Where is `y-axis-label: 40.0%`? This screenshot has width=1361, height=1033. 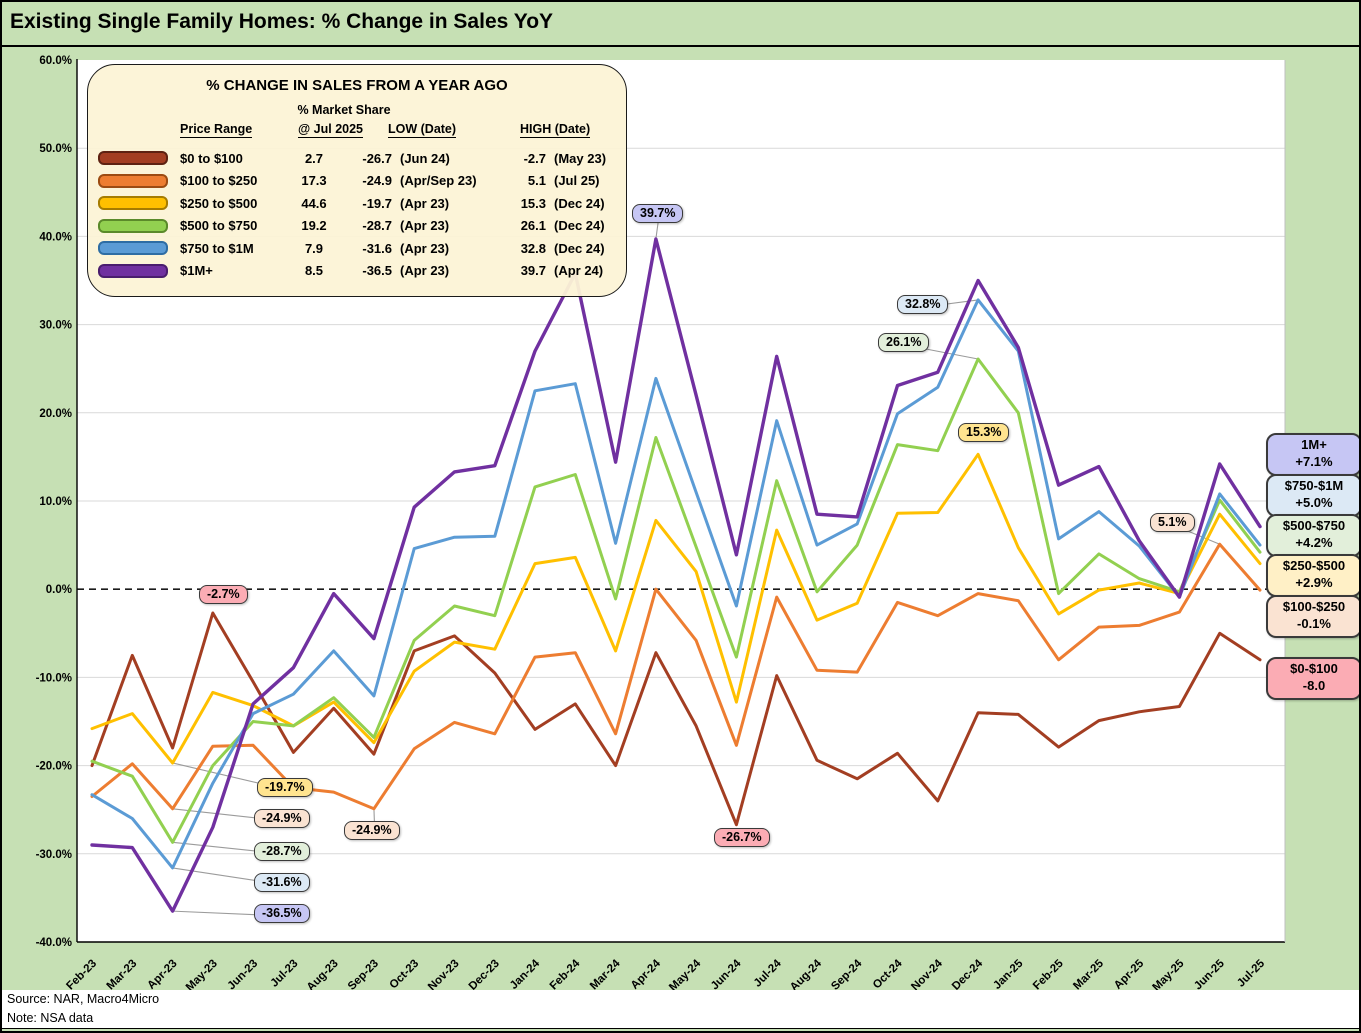
y-axis-label: 40.0% is located at coordinates (55, 237).